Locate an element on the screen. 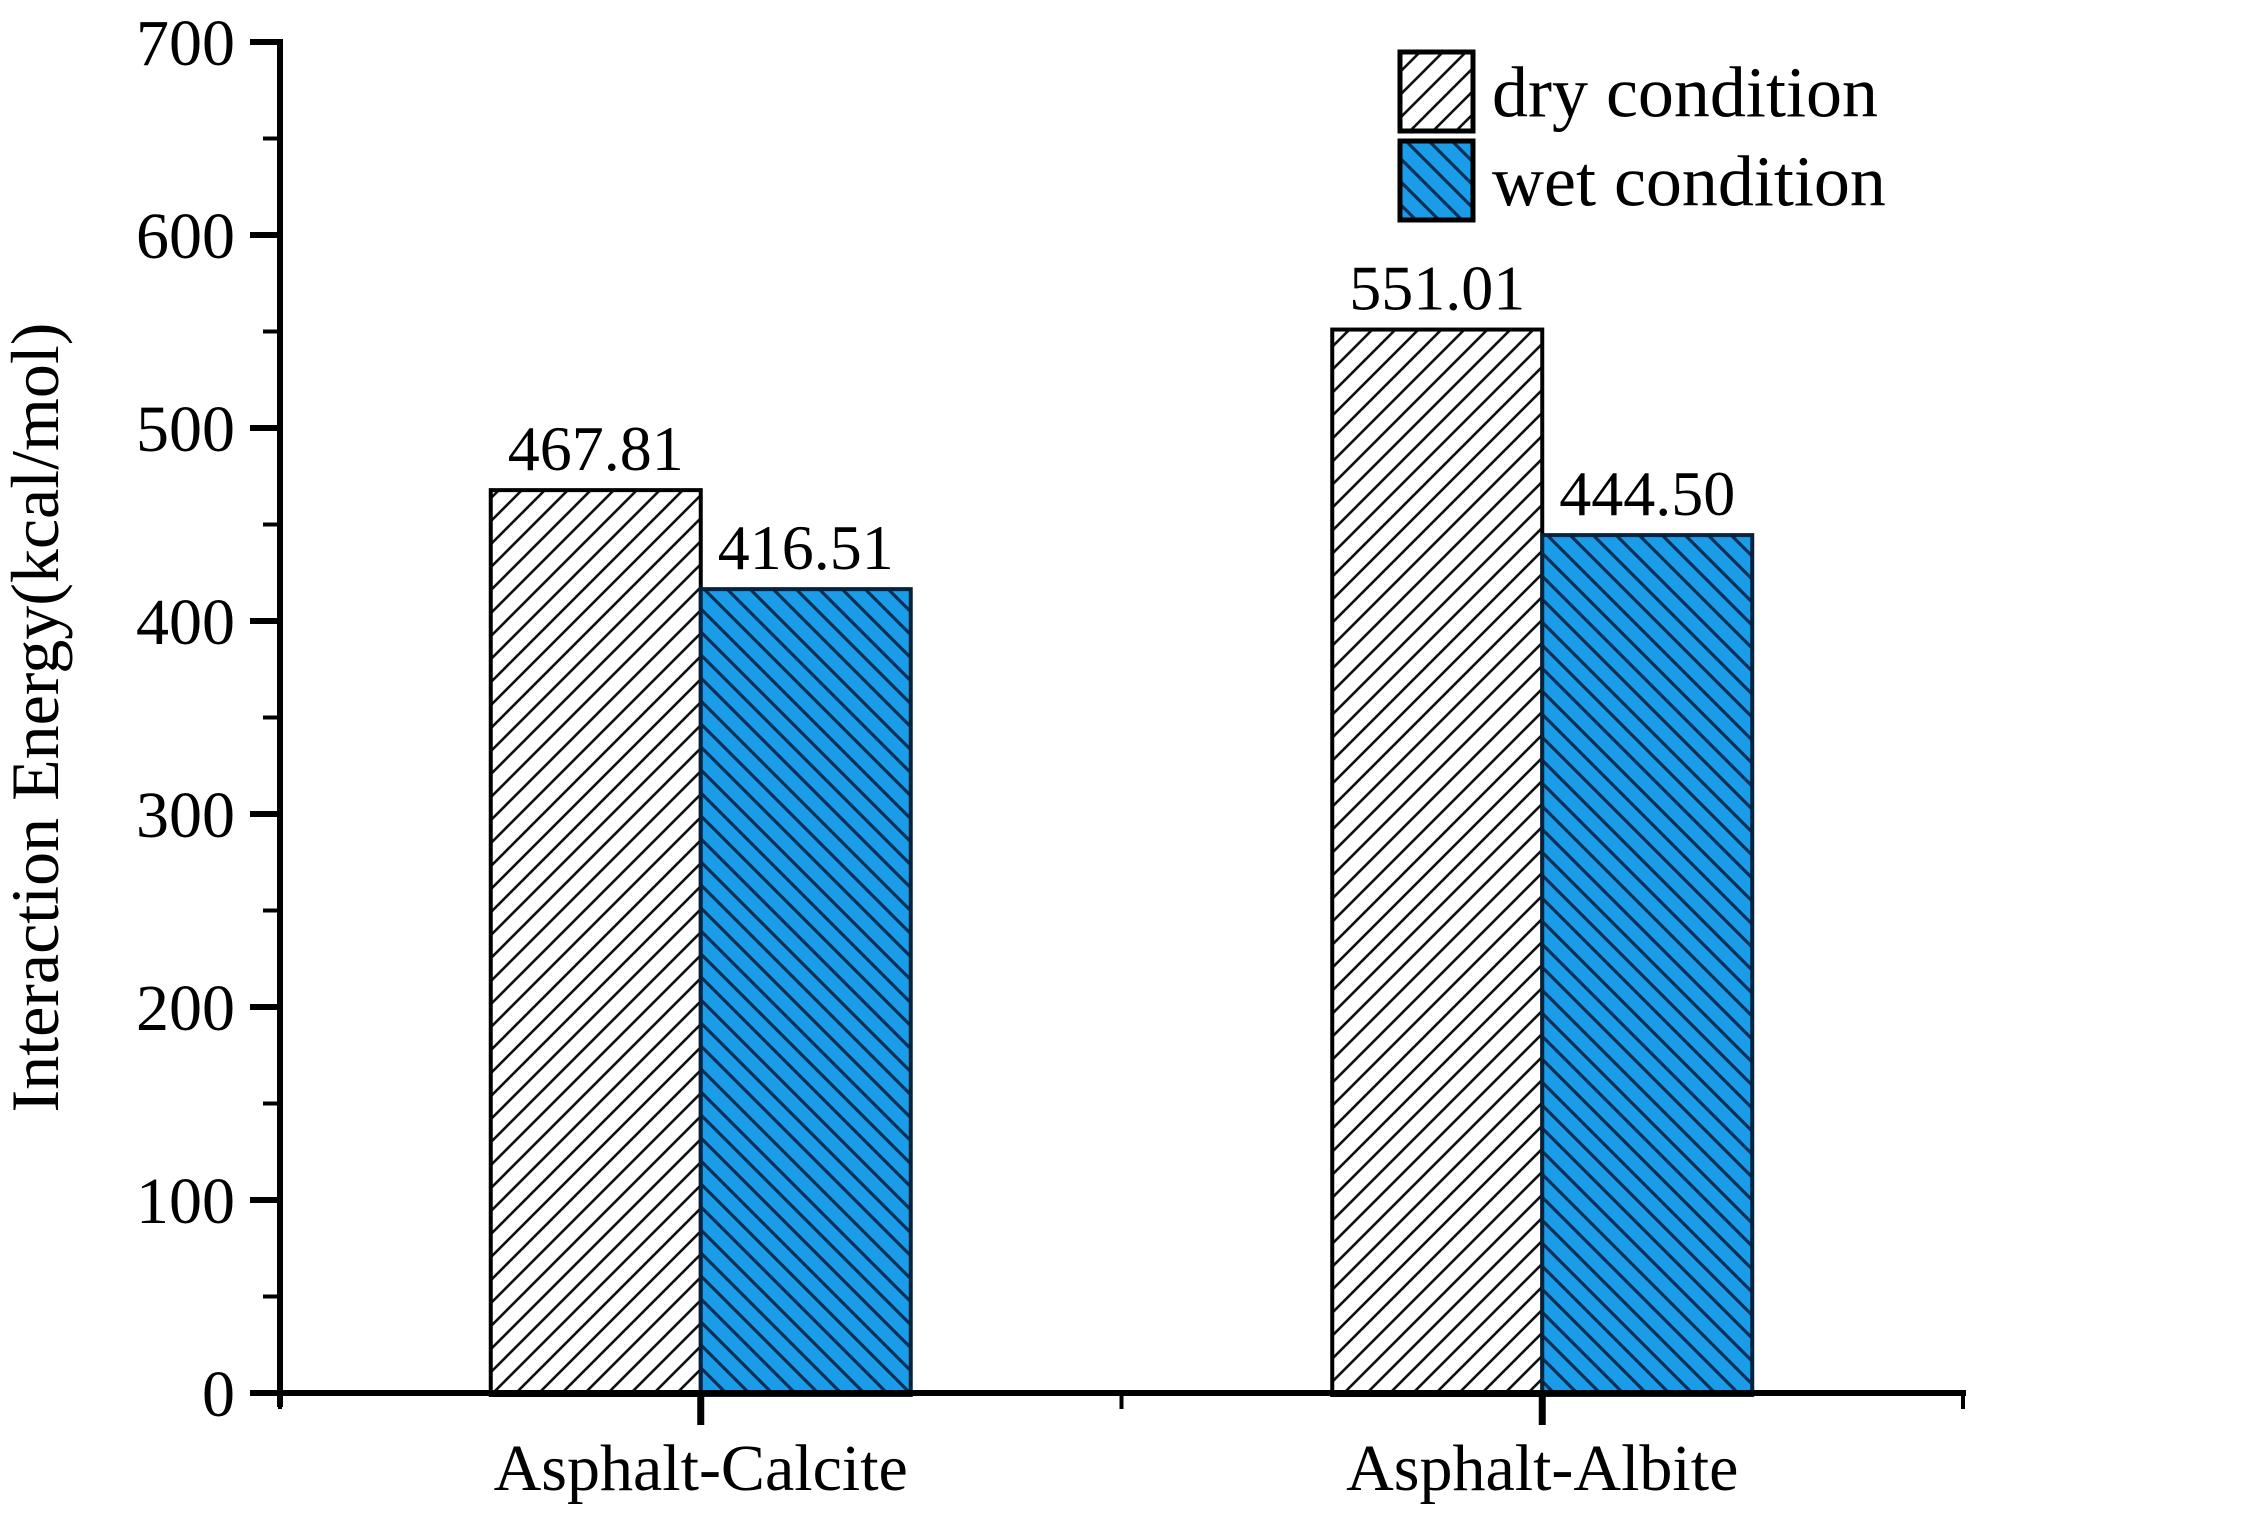  y-tick-label: 700 is located at coordinates (185, 43).